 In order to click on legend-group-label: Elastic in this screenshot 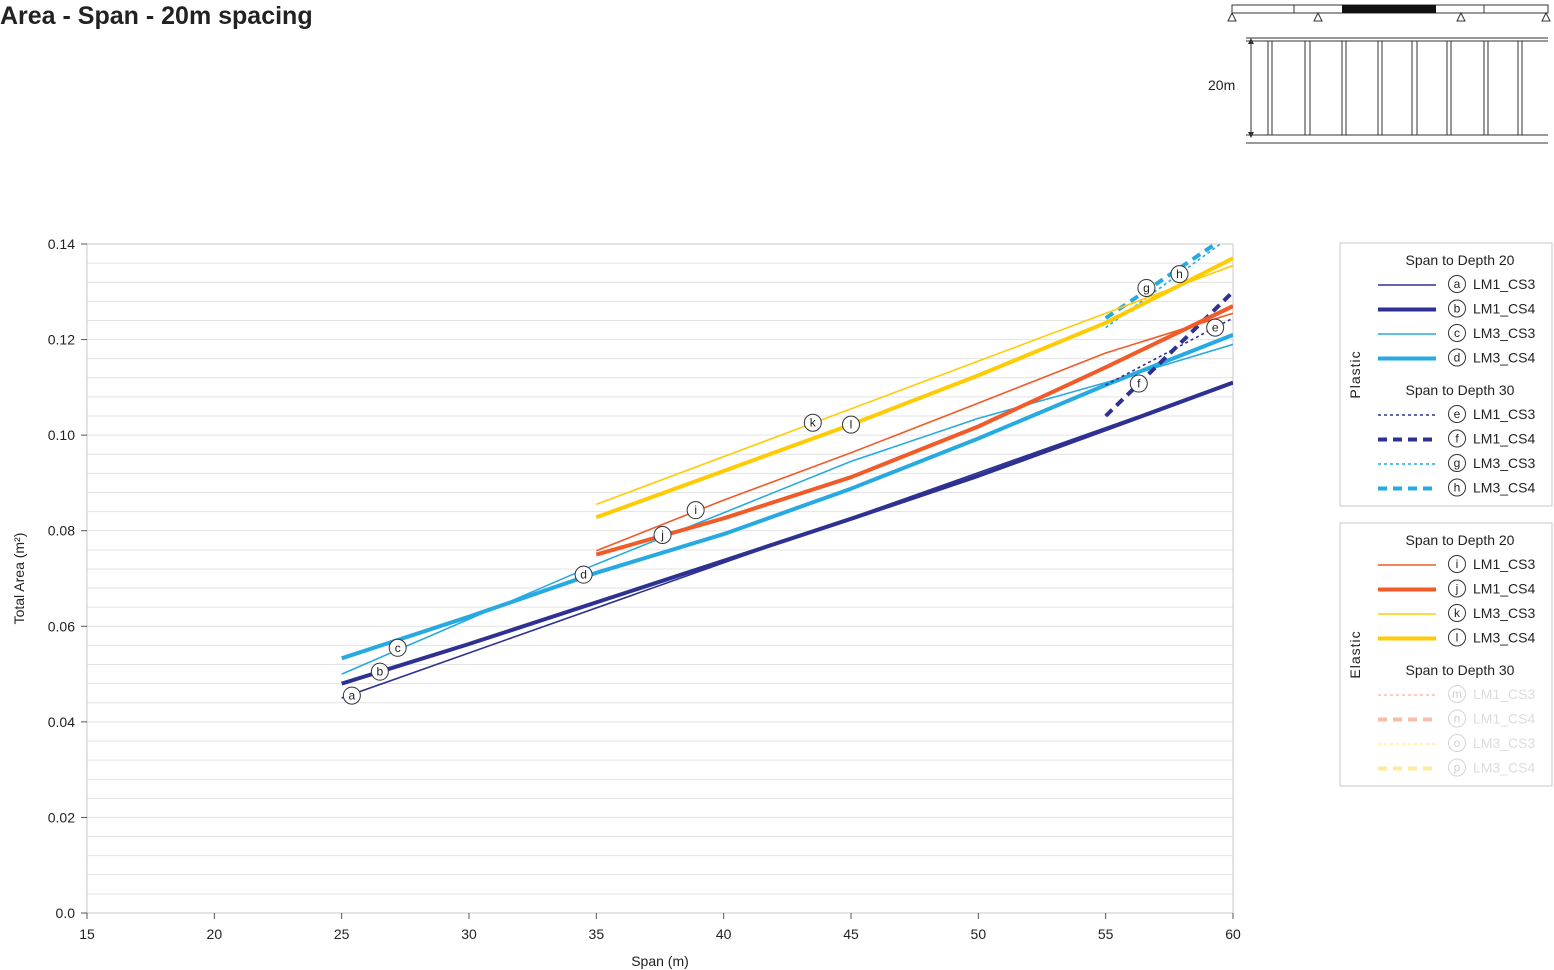, I will do `click(1355, 654)`.